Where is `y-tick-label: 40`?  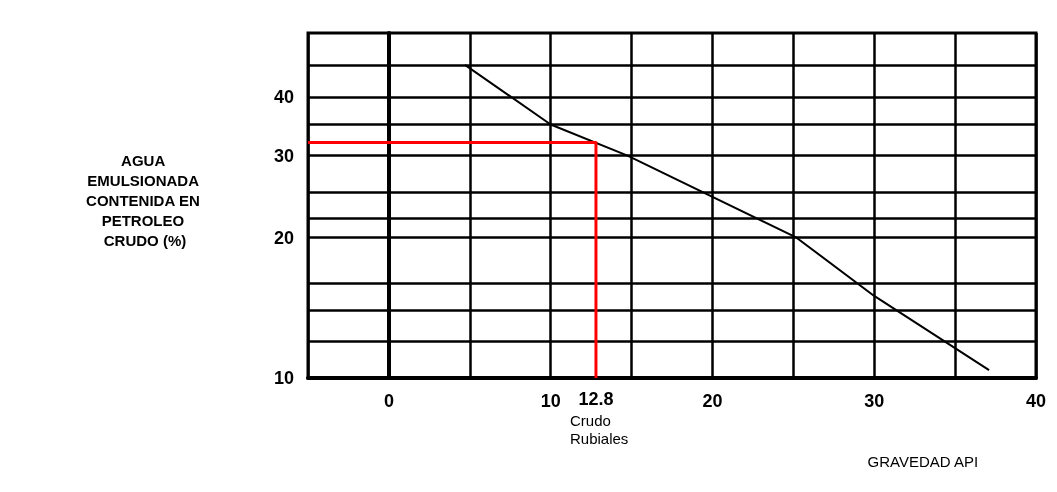
y-tick-label: 40 is located at coordinates (283, 97).